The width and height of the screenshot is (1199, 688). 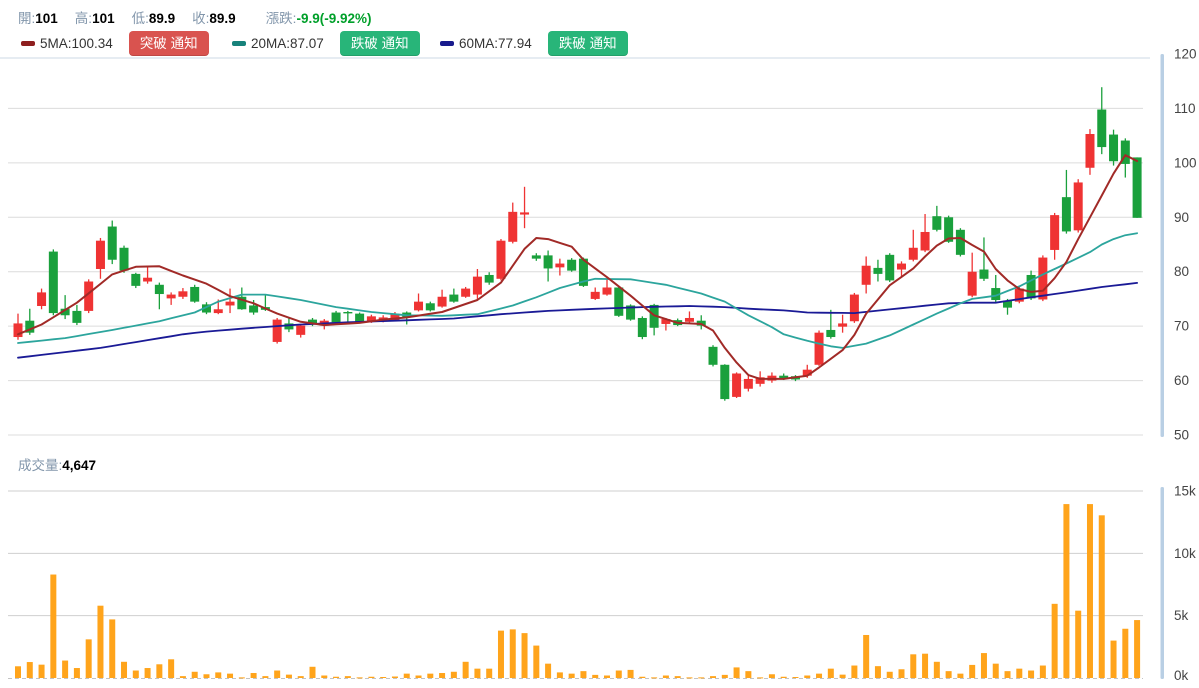 What do you see at coordinates (334, 18) in the screenshot?
I see `change-value: -9.9(-9.92%)` at bounding box center [334, 18].